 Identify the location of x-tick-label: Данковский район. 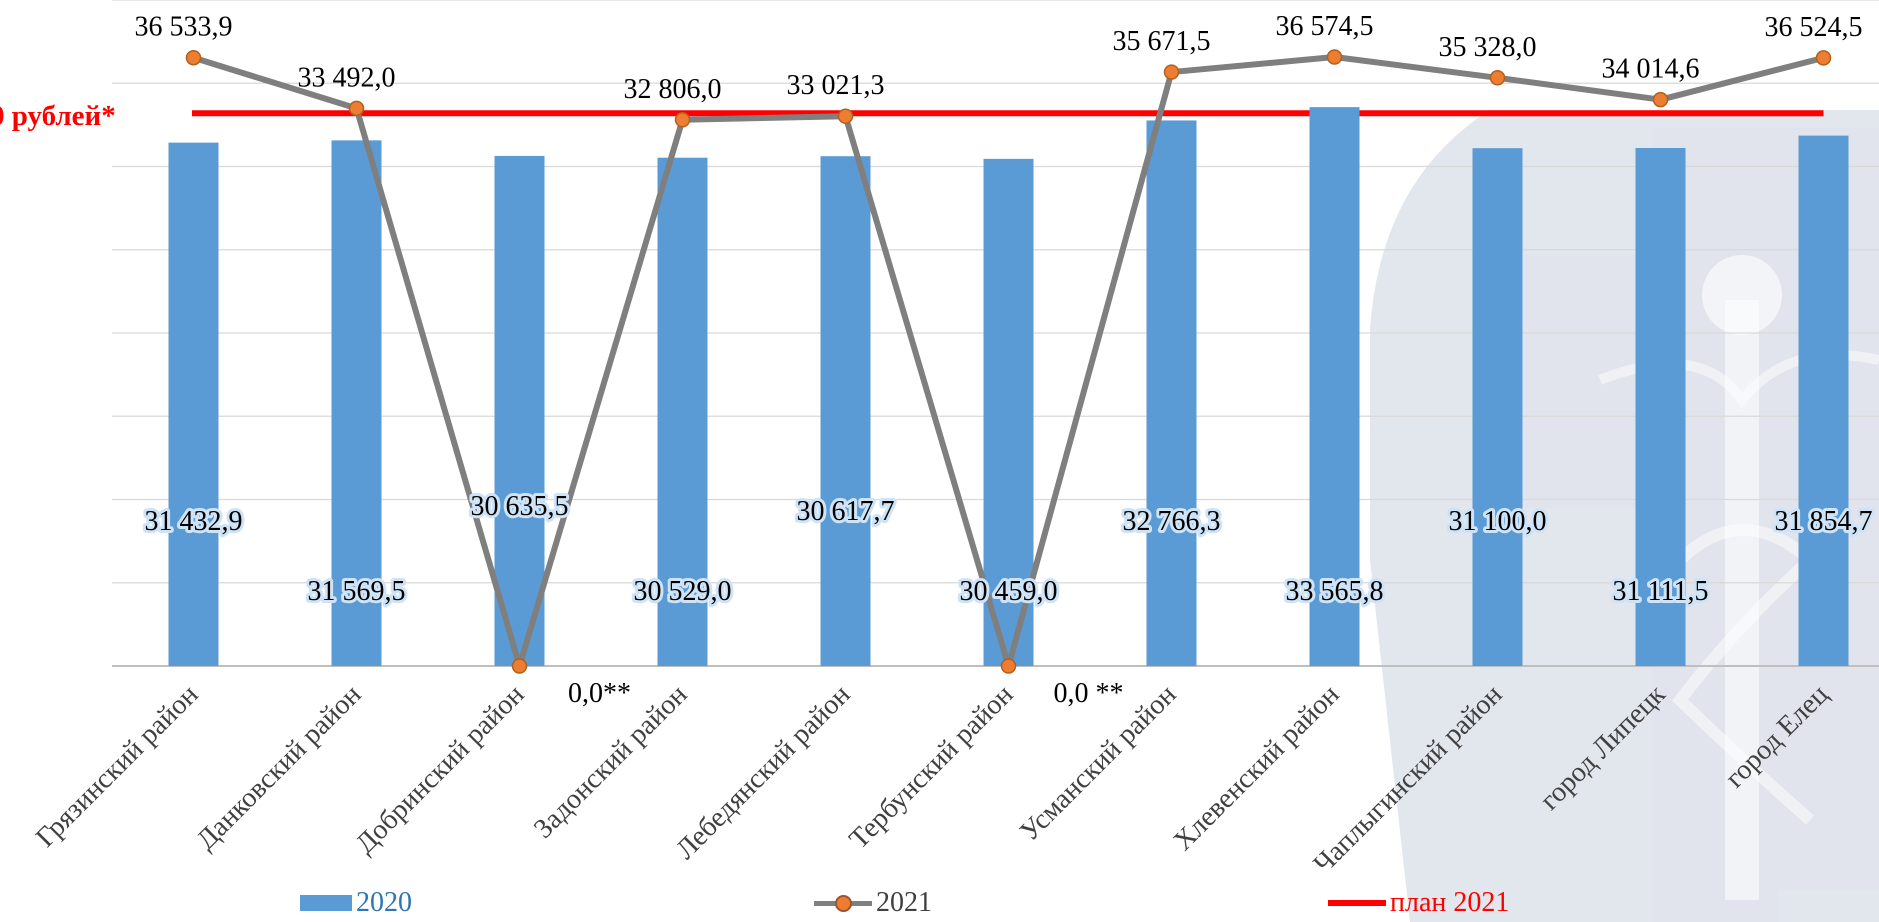
(279, 767).